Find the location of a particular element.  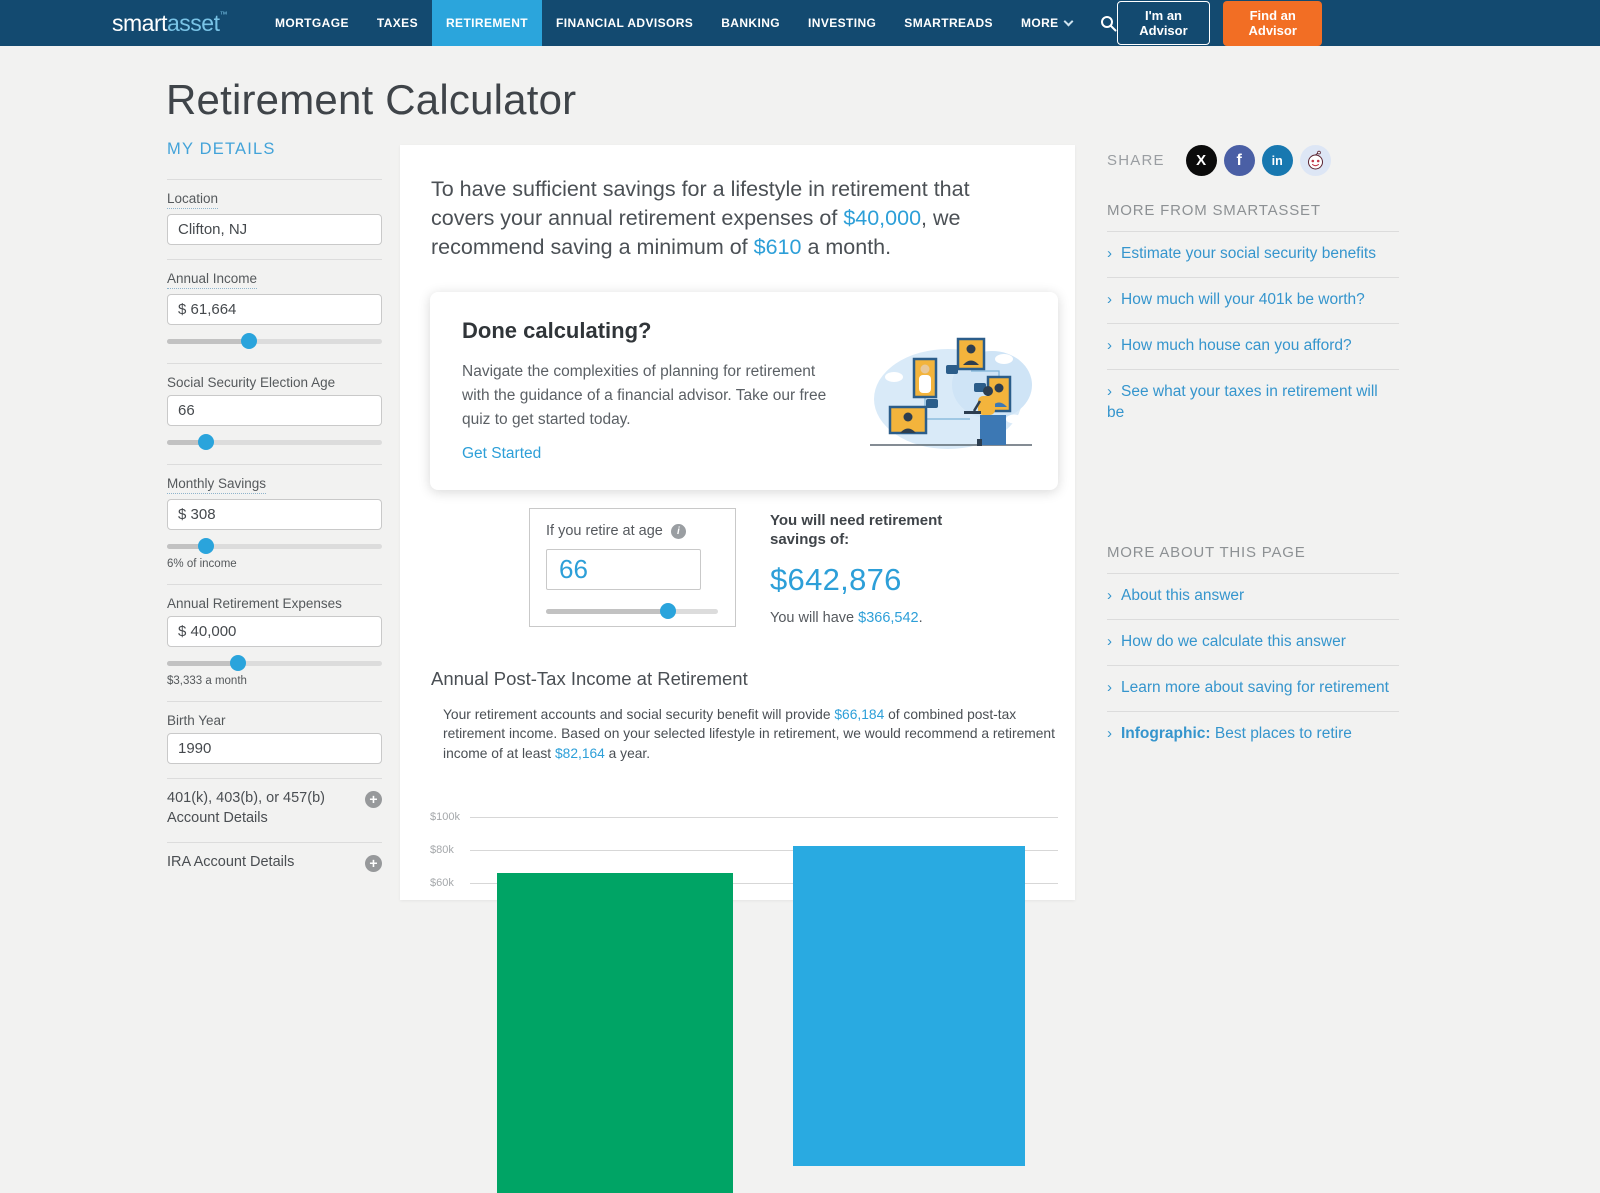

field-monthly-savings: Monthly Savings 6% of income is located at coordinates (274, 524).